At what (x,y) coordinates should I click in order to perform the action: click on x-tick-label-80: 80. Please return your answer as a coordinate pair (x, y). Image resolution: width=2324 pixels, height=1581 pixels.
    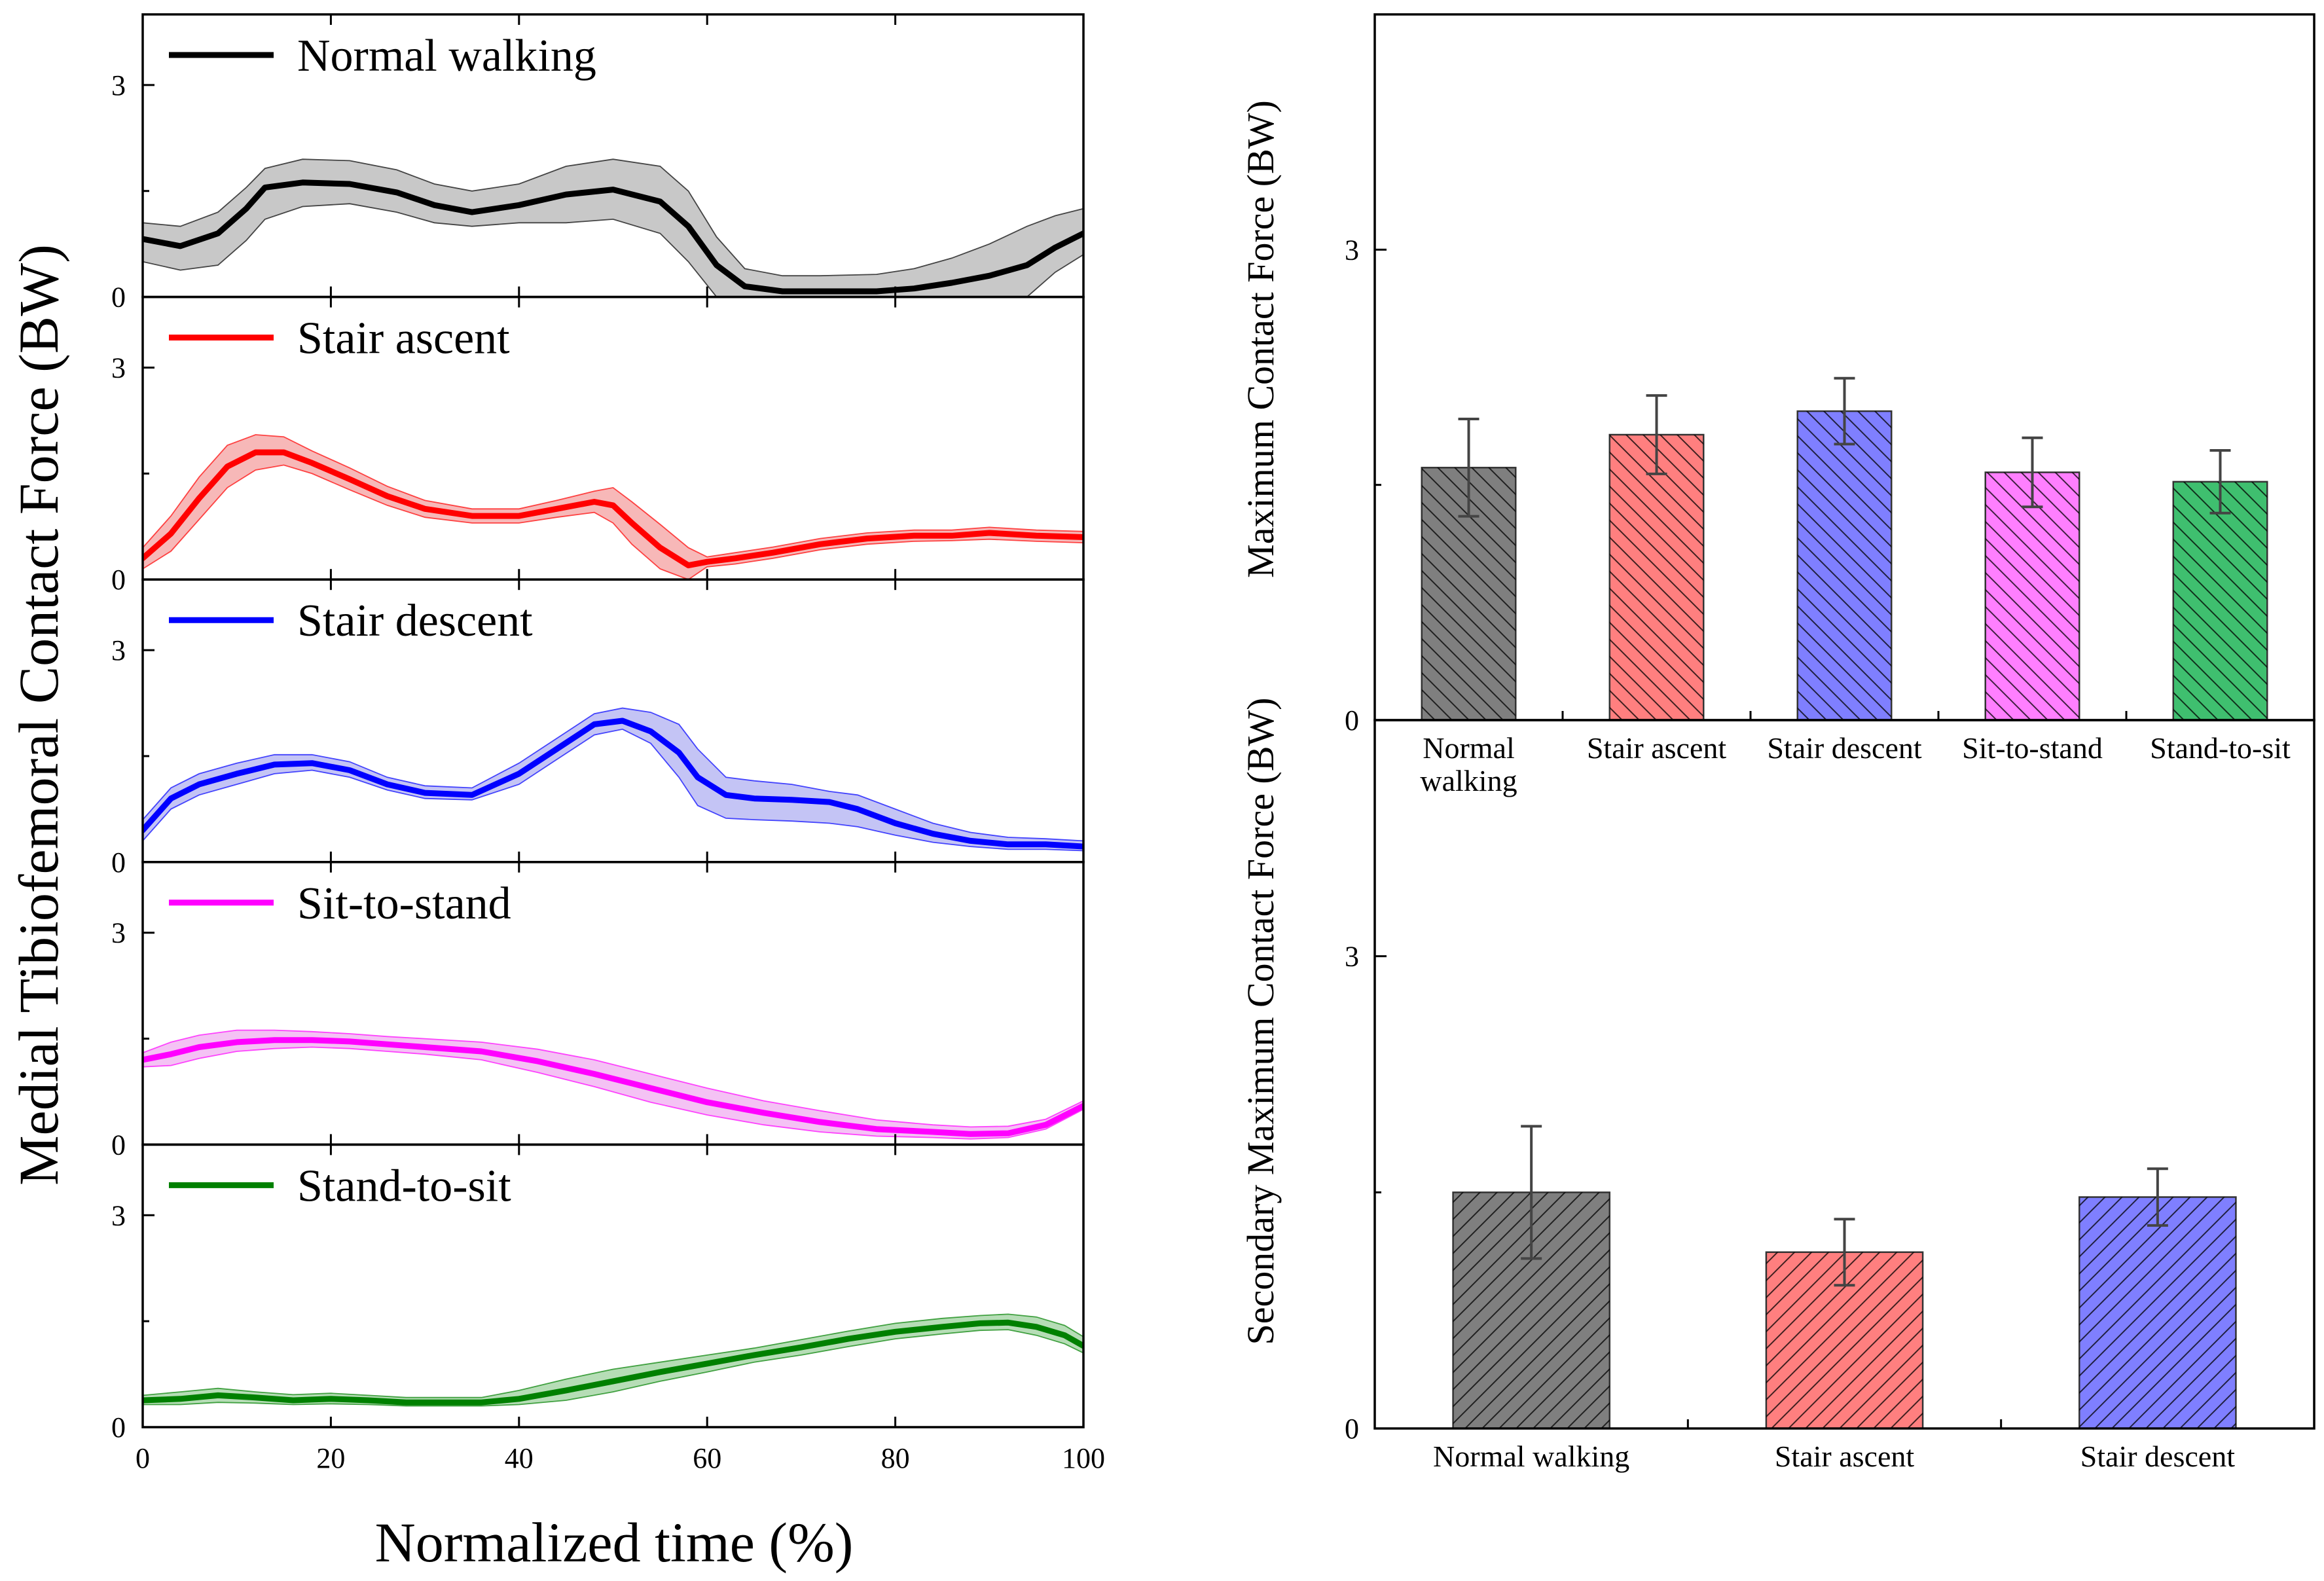
    Looking at the image, I should click on (895, 1458).